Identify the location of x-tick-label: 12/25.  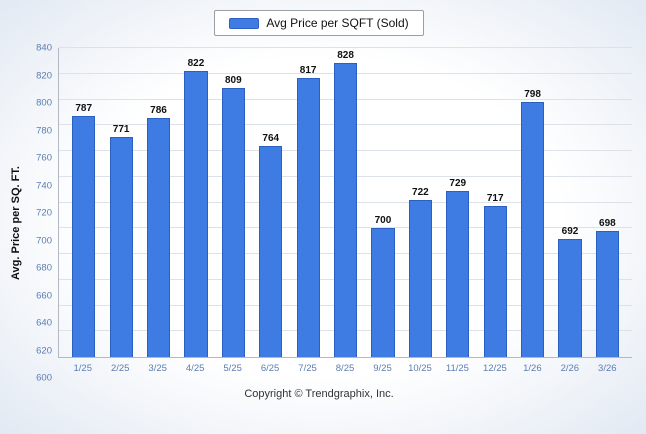
(495, 368).